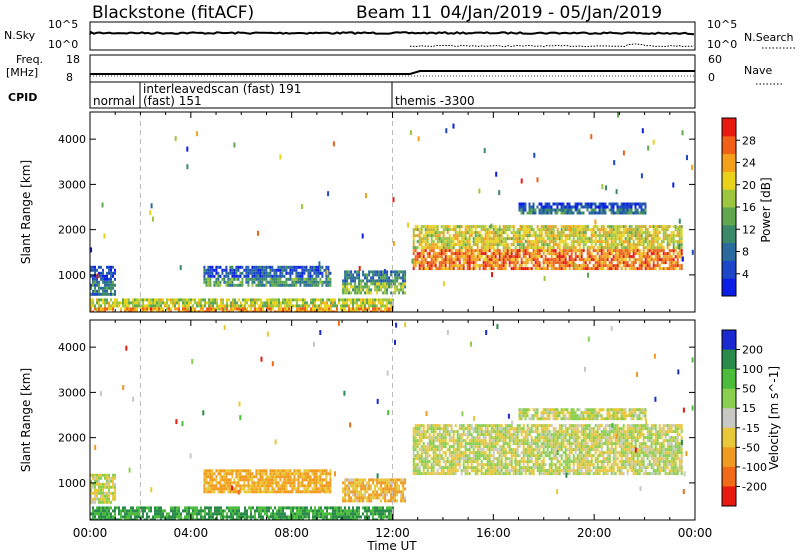 The width and height of the screenshot is (800, 554). Describe the element at coordinates (417, 444) in the screenshot. I see `velocity-cell-r4` at that location.